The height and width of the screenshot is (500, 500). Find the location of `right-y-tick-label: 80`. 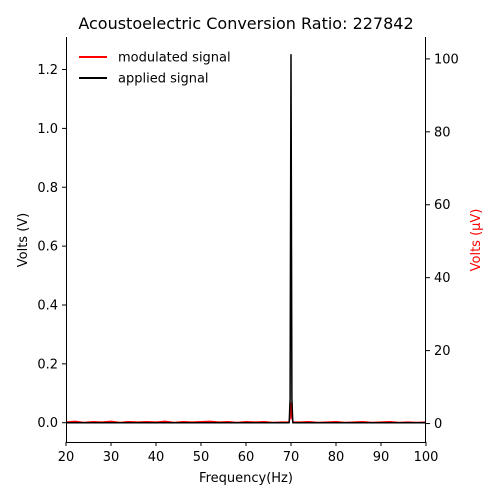

right-y-tick-label: 80 is located at coordinates (442, 132).